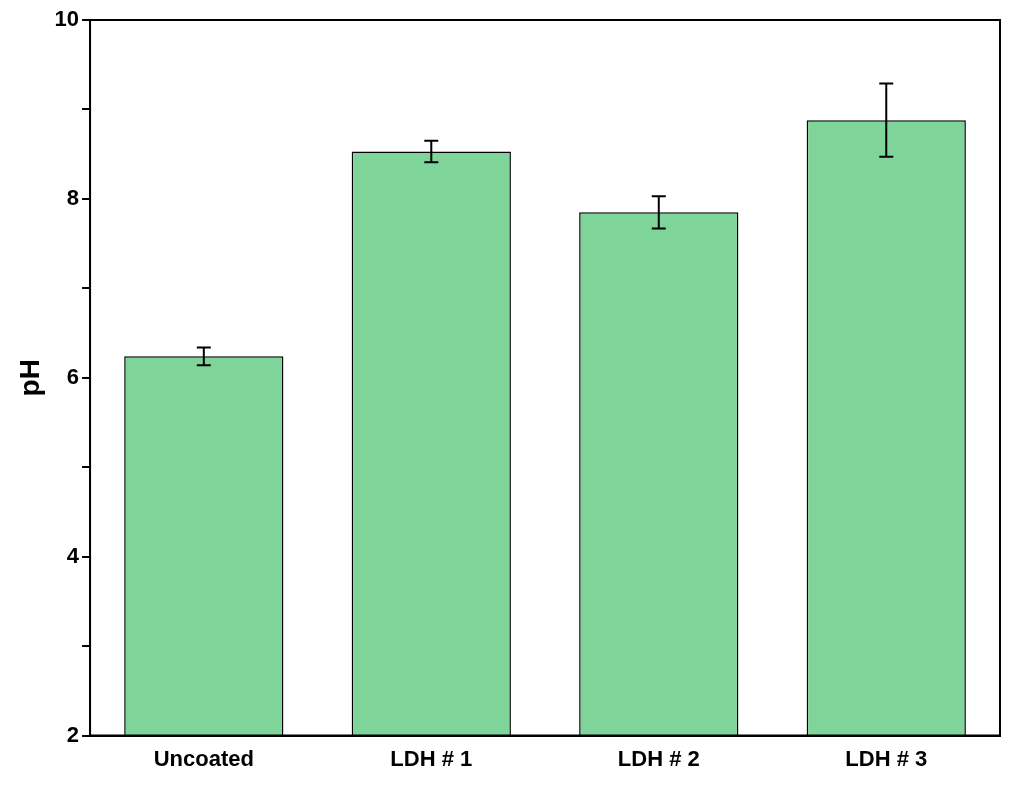 The image size is (1020, 786). I want to click on x-tick-label: LDH # 3, so click(886, 758).